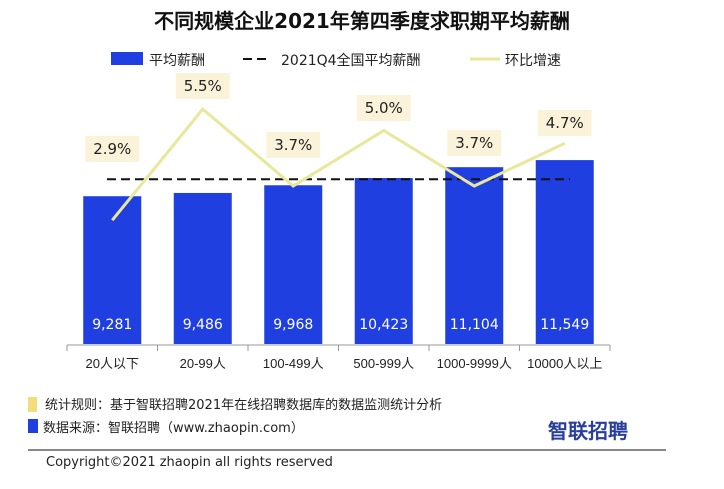 Image resolution: width=724 pixels, height=489 pixels. Describe the element at coordinates (383, 325) in the screenshot. I see `bar-value-label: 10,423` at that location.